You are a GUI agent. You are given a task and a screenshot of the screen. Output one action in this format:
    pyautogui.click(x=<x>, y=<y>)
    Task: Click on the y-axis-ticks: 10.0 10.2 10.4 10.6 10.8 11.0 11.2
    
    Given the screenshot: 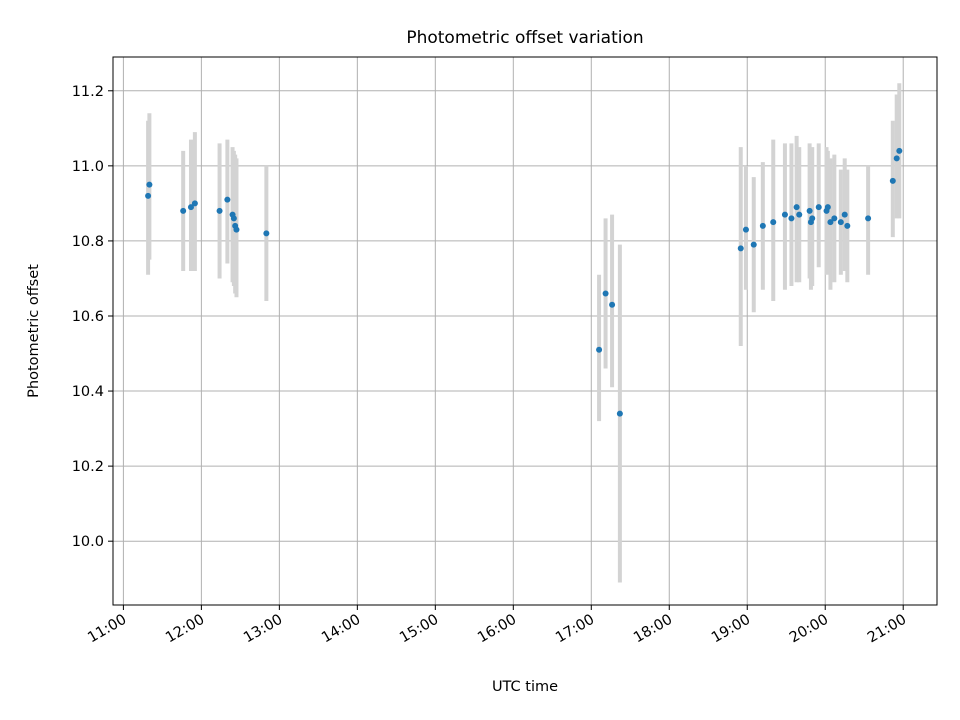 What is the action you would take?
    pyautogui.click(x=92, y=317)
    